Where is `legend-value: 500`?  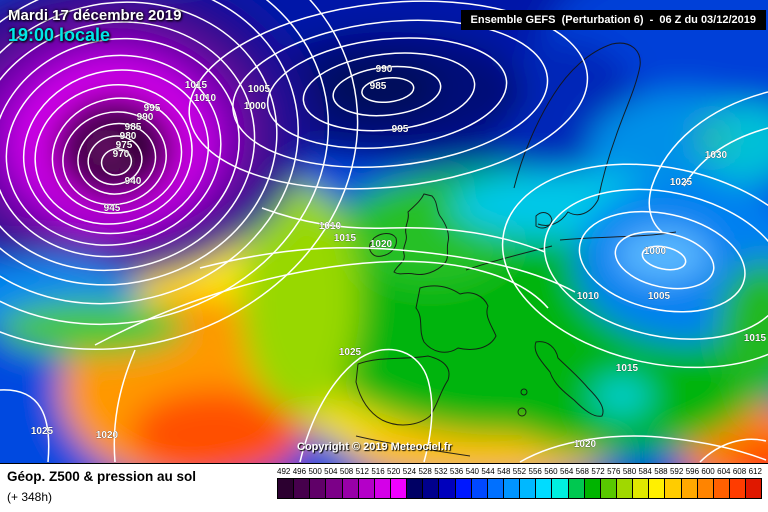 legend-value: 500 is located at coordinates (315, 471).